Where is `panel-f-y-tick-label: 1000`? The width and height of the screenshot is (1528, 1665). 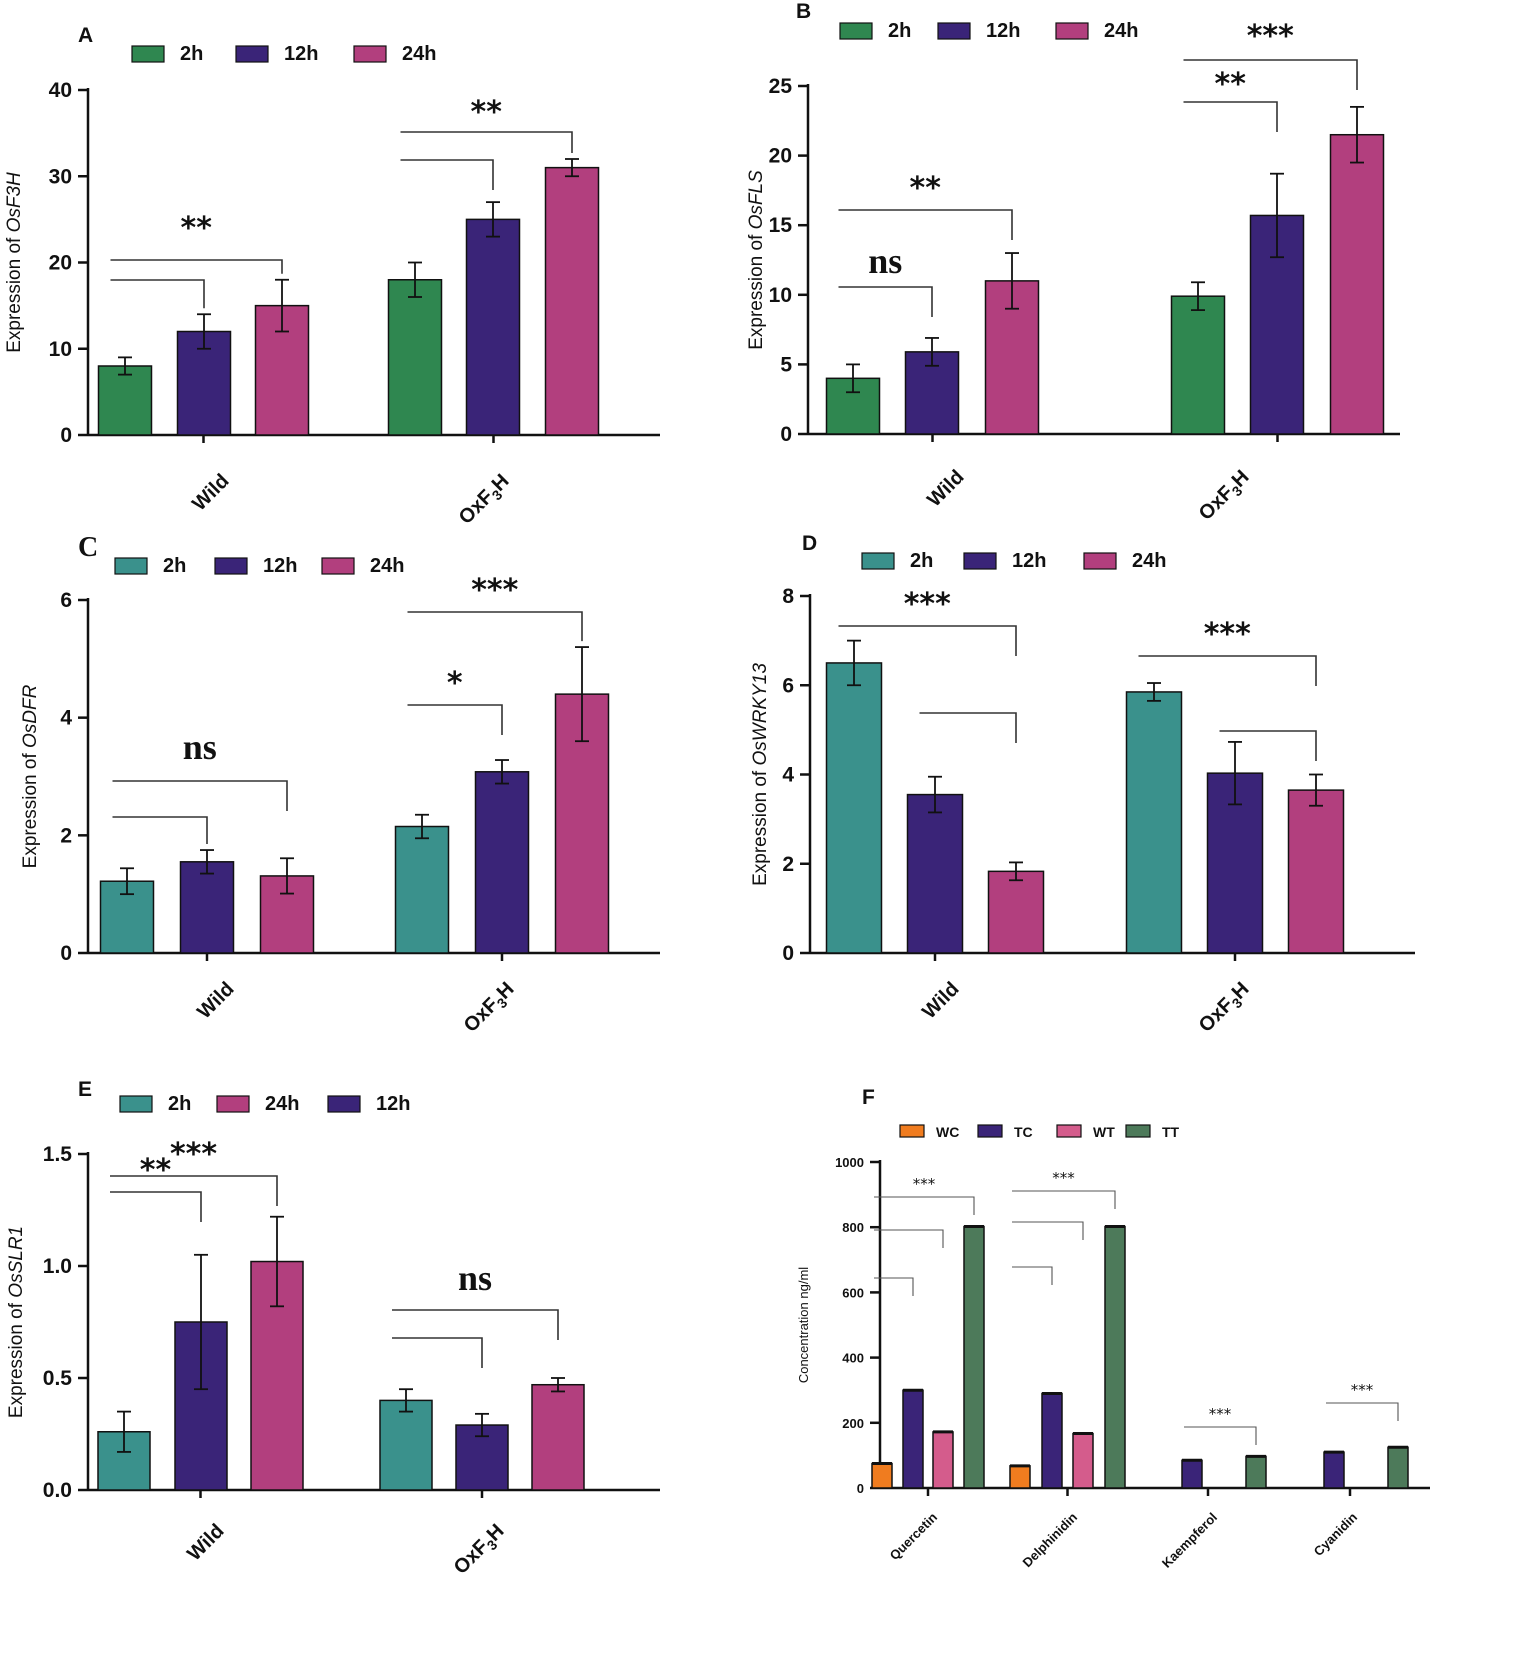 panel-f-y-tick-label: 1000 is located at coordinates (849, 1162).